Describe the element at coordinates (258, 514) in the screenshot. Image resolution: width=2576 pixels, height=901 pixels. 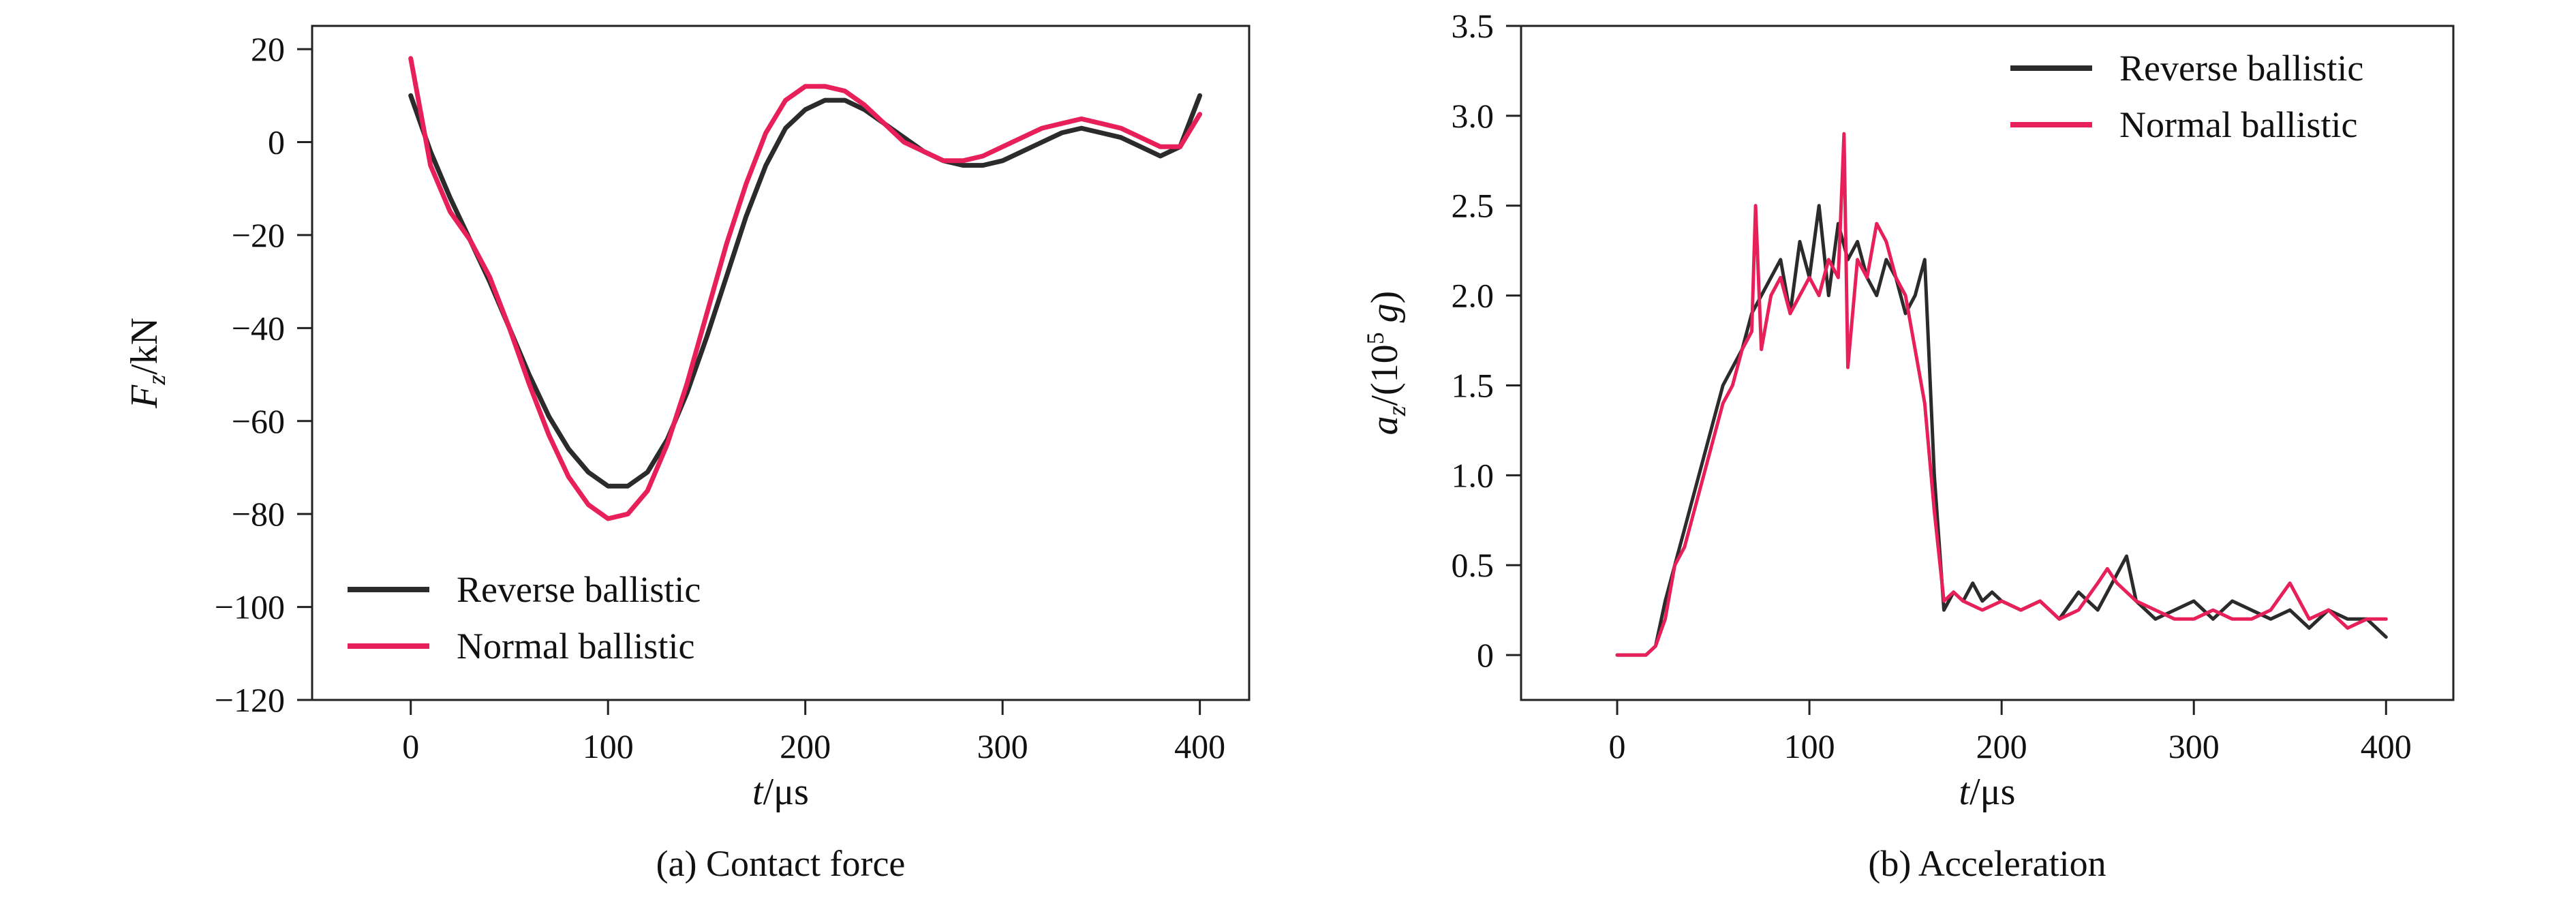
I see `y-tick-label: −80` at that location.